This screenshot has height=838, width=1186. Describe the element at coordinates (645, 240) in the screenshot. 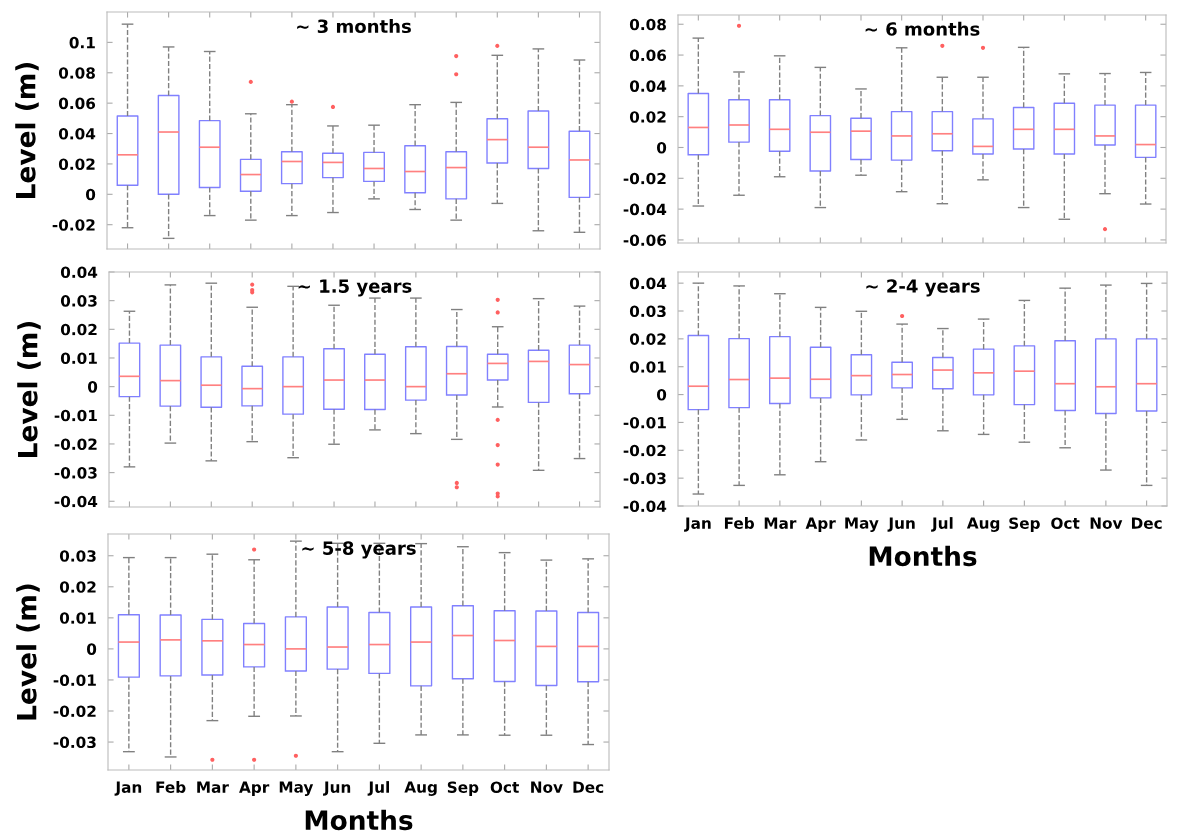

I see `y-tick-label: -0.06` at that location.